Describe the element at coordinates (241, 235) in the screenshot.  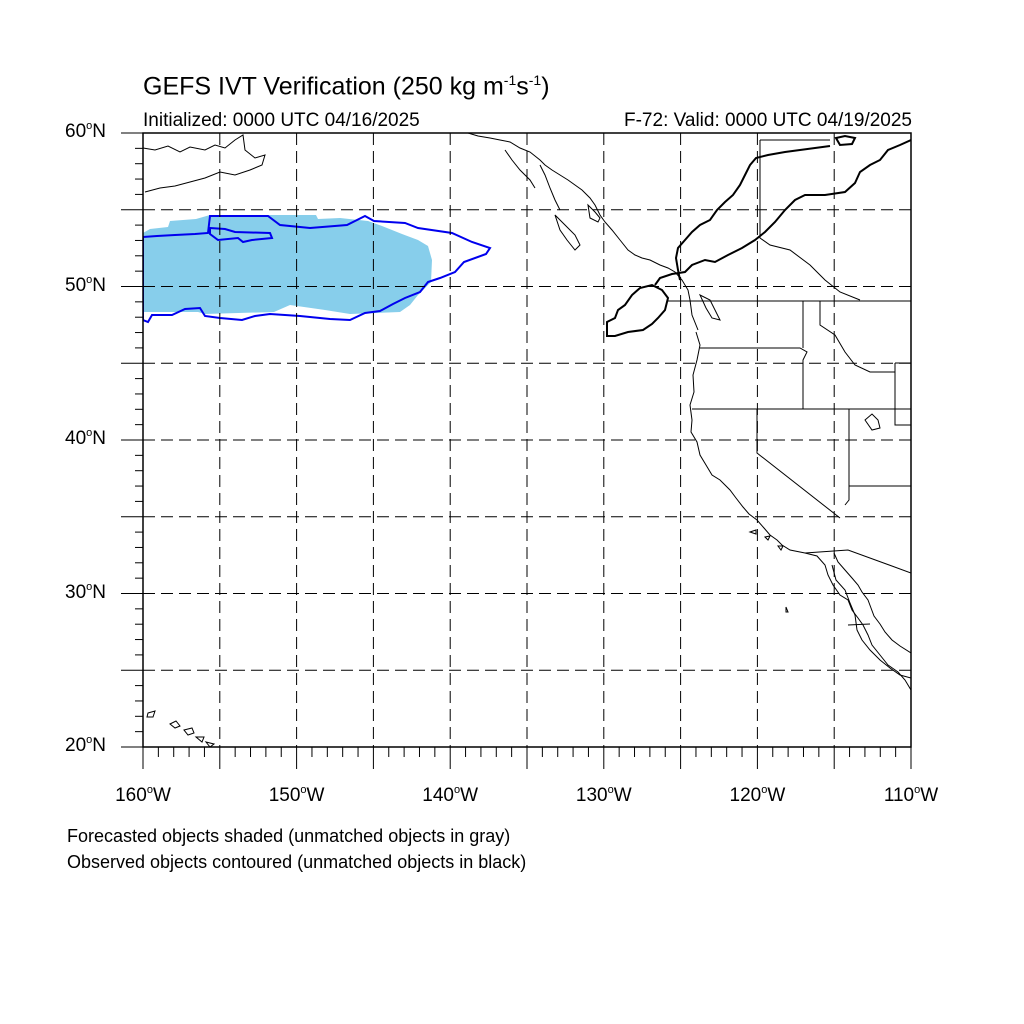
I see `observed-ivt-inner-contour` at that location.